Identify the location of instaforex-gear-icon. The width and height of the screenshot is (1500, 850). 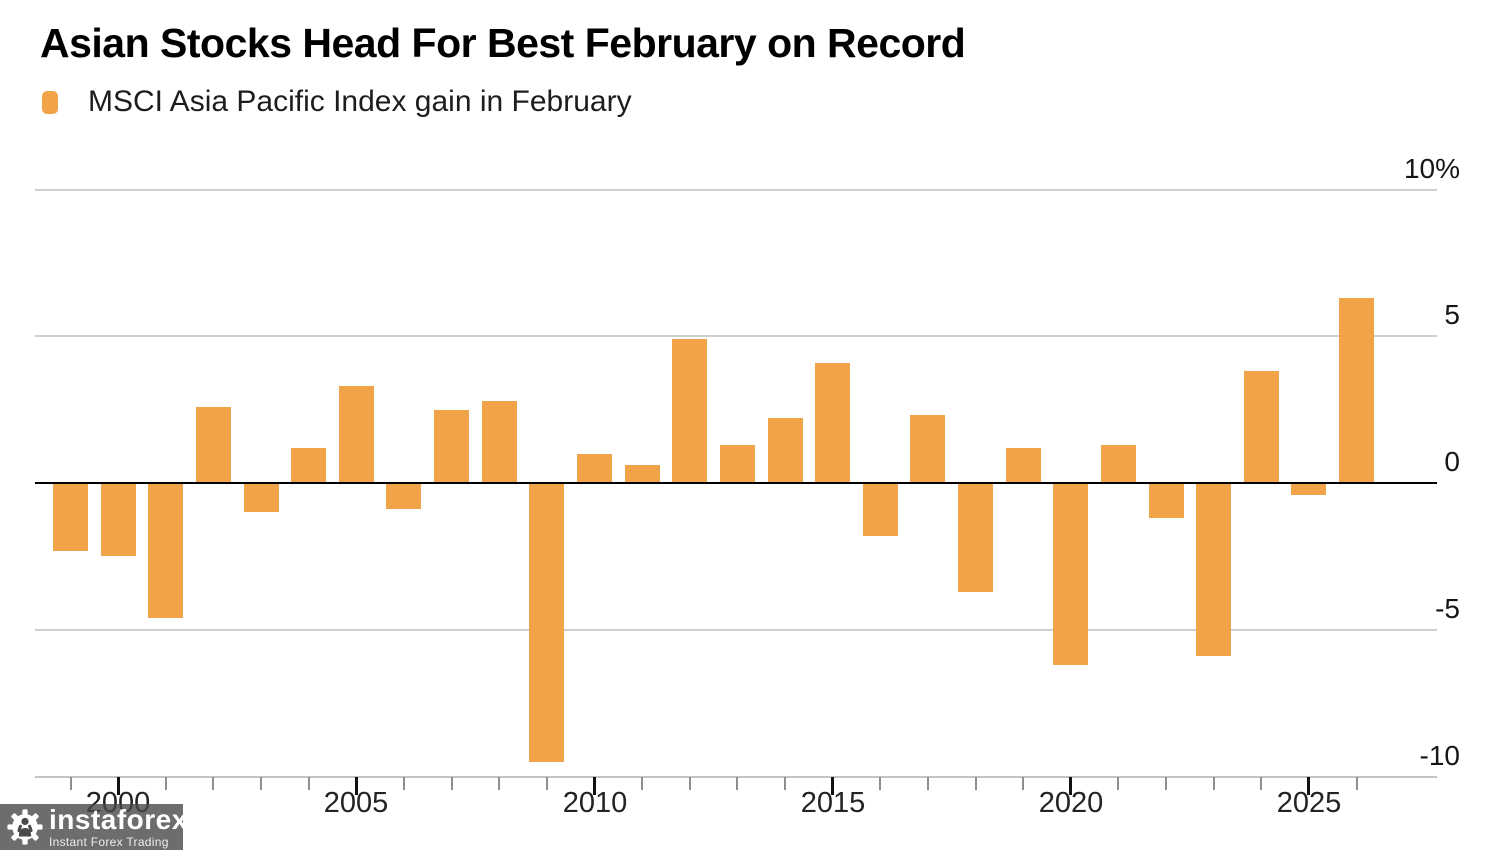
(25, 827).